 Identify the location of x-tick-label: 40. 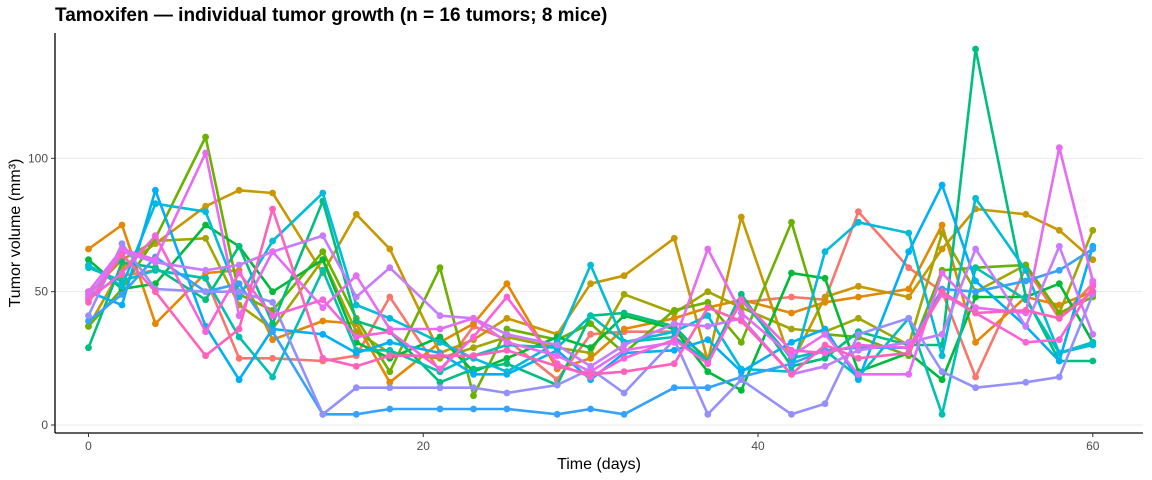
(758, 446).